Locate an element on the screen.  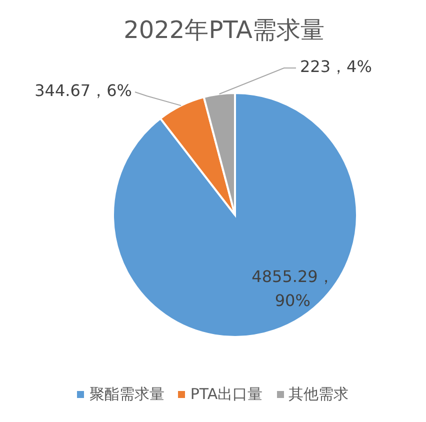
chart-title: 2022年PTA需求量 is located at coordinates (224, 30).